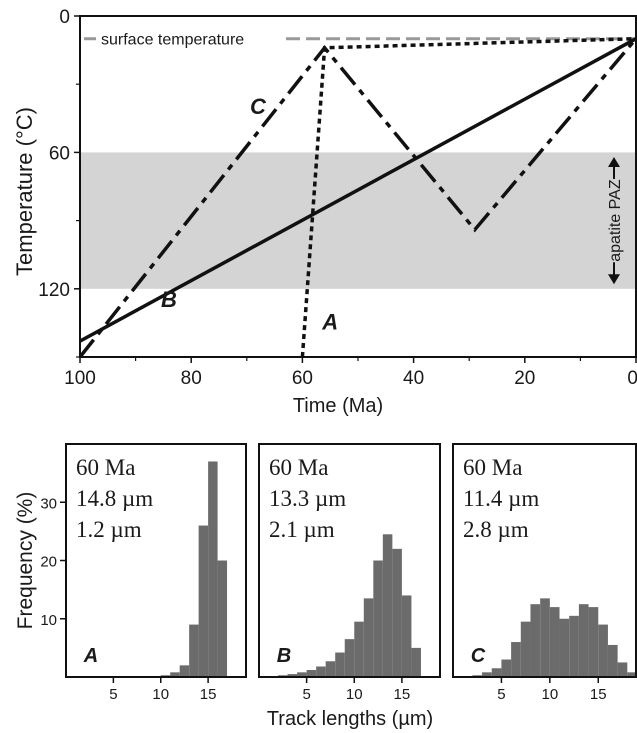  What do you see at coordinates (329, 322) in the screenshot?
I see `series-label-a: A` at bounding box center [329, 322].